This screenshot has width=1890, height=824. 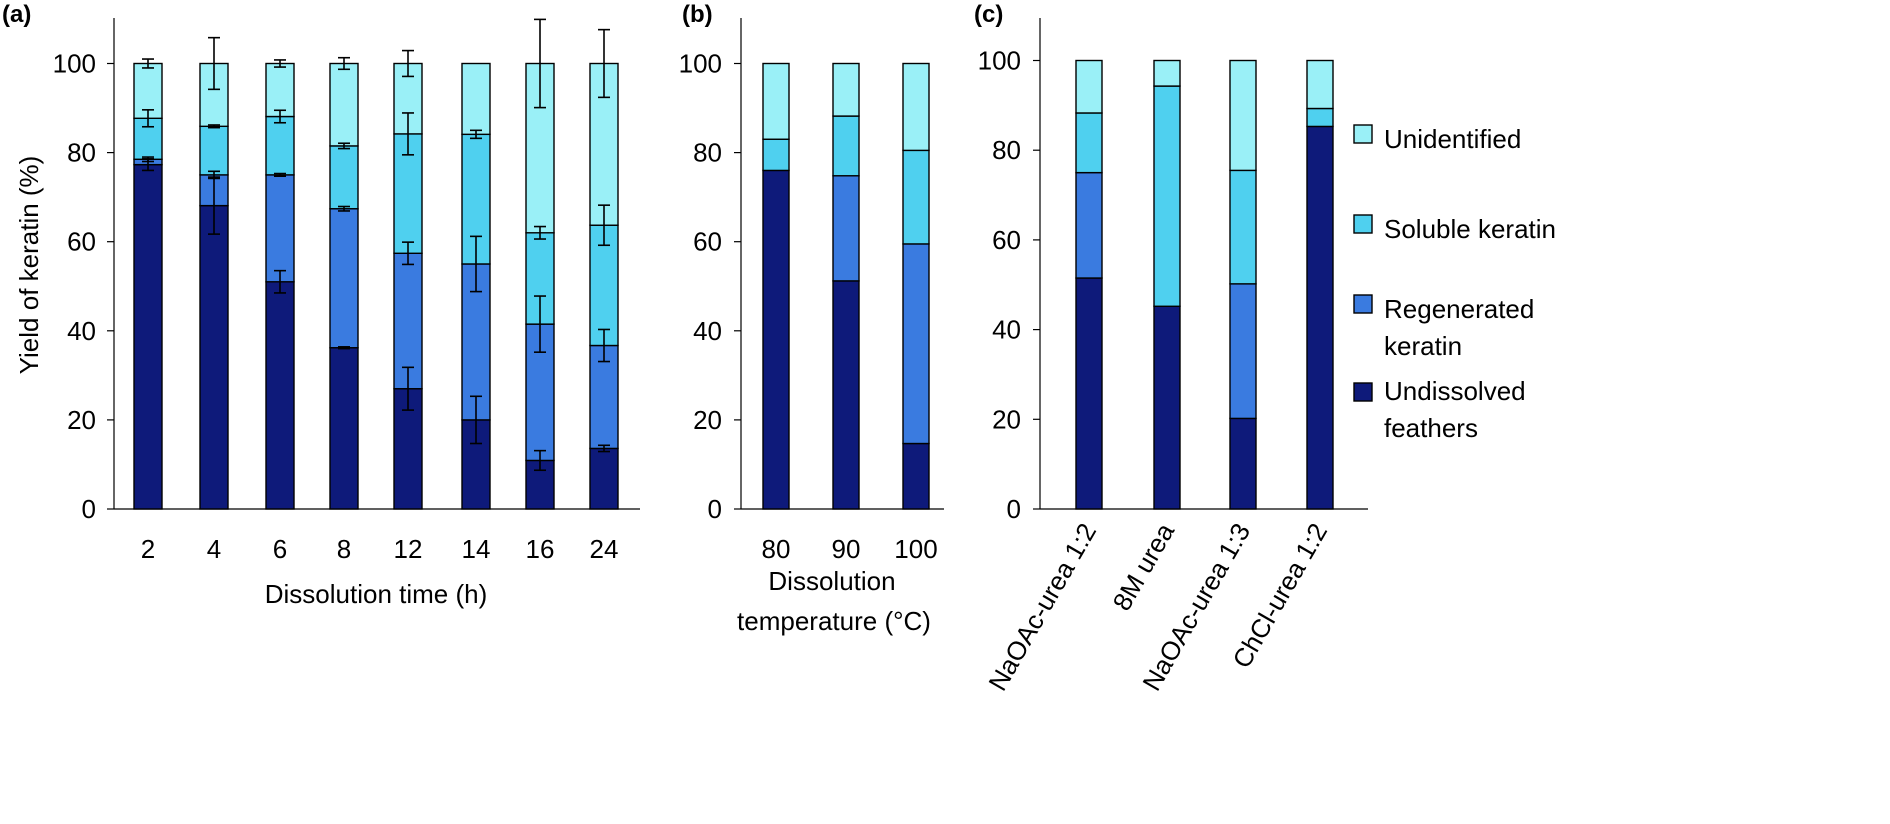 I want to click on legend-label-unidentified: Unidentified, so click(x=1452, y=139).